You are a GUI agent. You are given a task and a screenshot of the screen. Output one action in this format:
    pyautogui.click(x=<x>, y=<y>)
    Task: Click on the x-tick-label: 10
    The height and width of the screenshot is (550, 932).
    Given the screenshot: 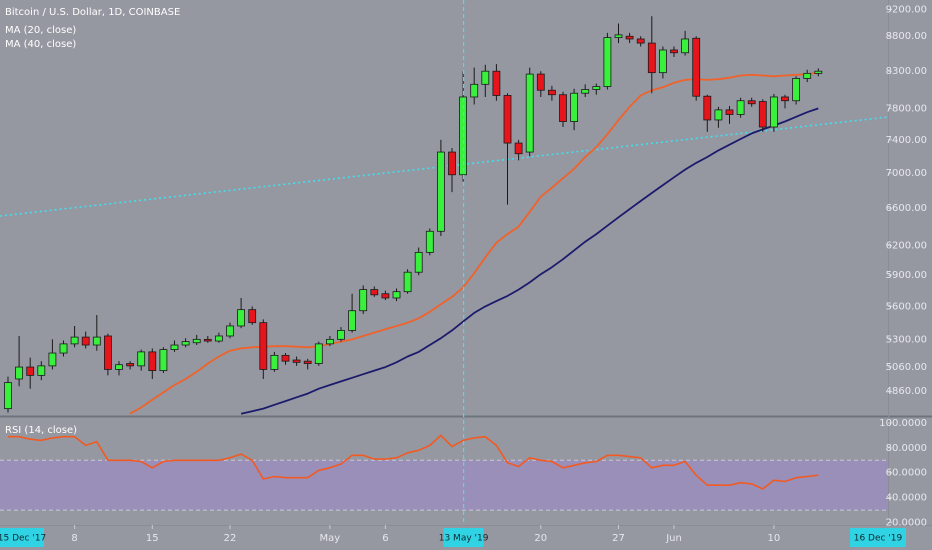 What is the action you would take?
    pyautogui.click(x=774, y=538)
    